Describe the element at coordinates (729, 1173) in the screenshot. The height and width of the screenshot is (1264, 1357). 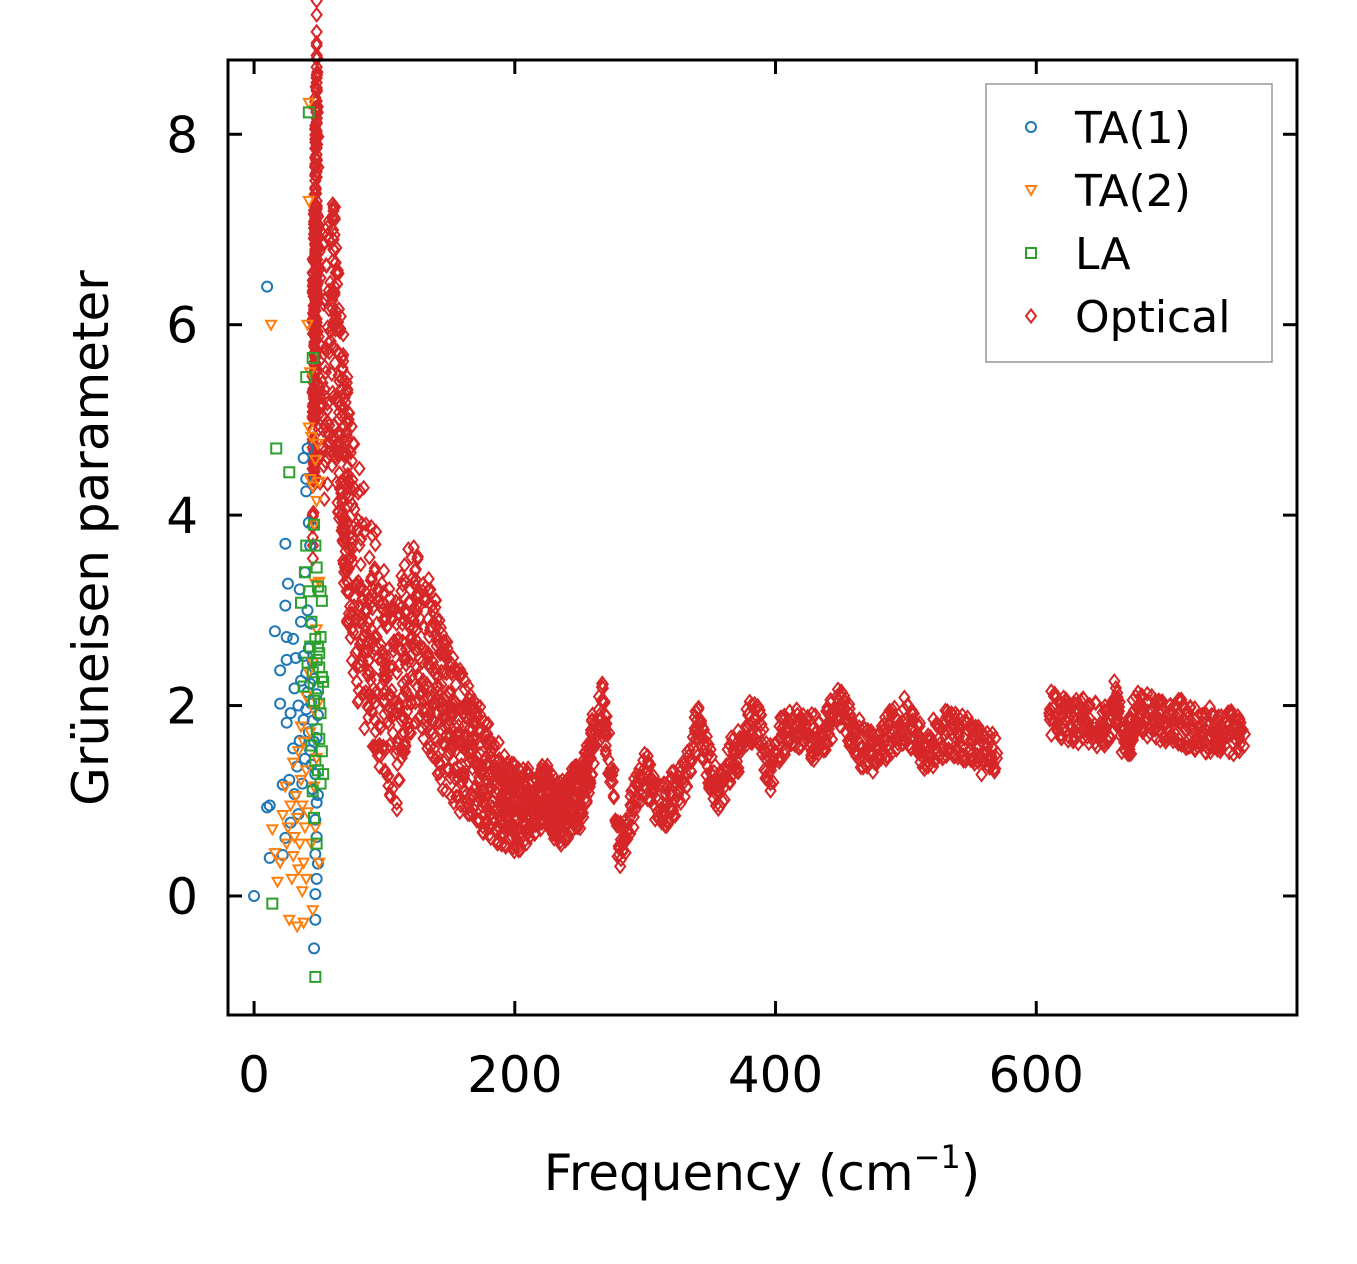
I see `x-axis-label-text: Frequency (cm` at that location.